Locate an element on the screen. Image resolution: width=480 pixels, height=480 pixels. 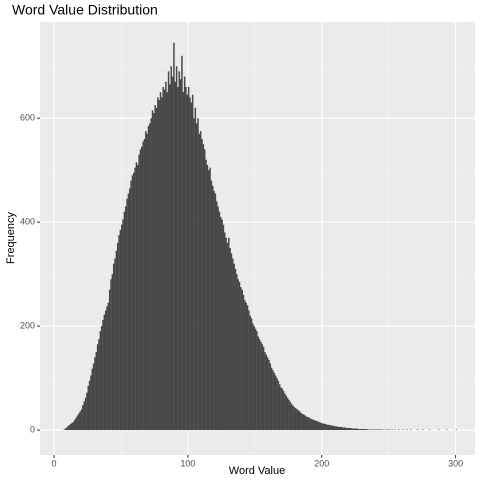
y-tick-label: 200 is located at coordinates (27, 325).